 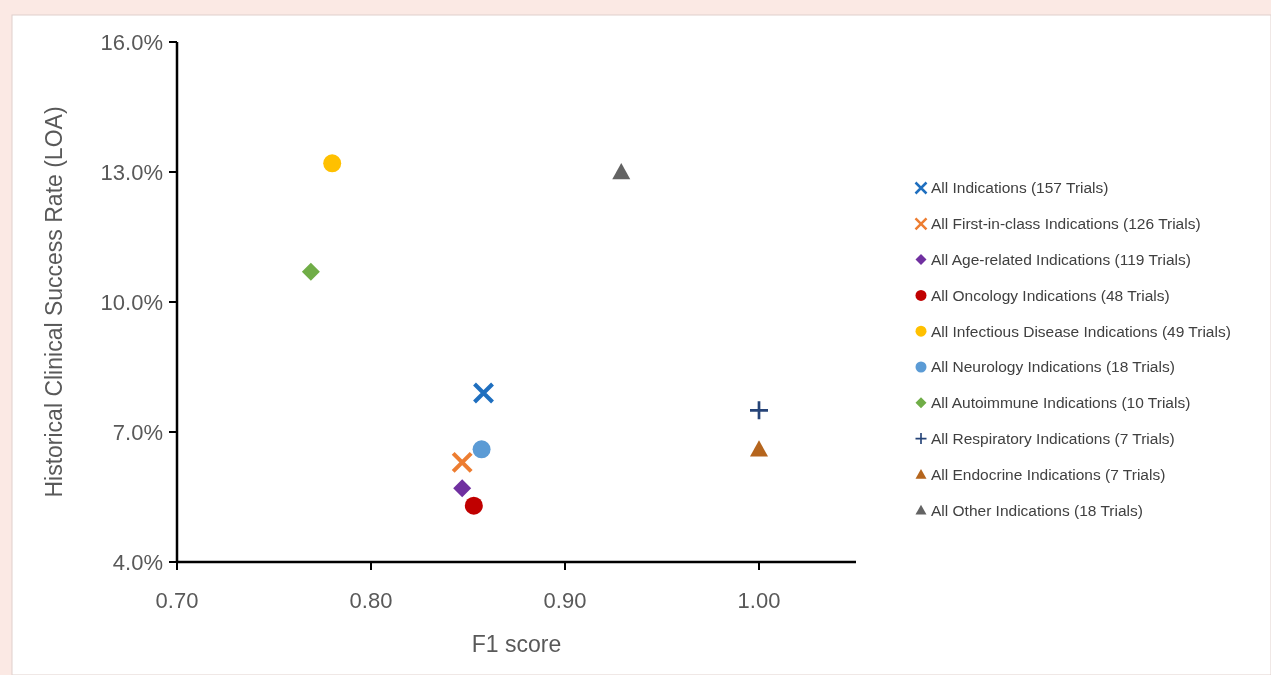 I want to click on x-tick-label: 0.90, so click(x=565, y=600).